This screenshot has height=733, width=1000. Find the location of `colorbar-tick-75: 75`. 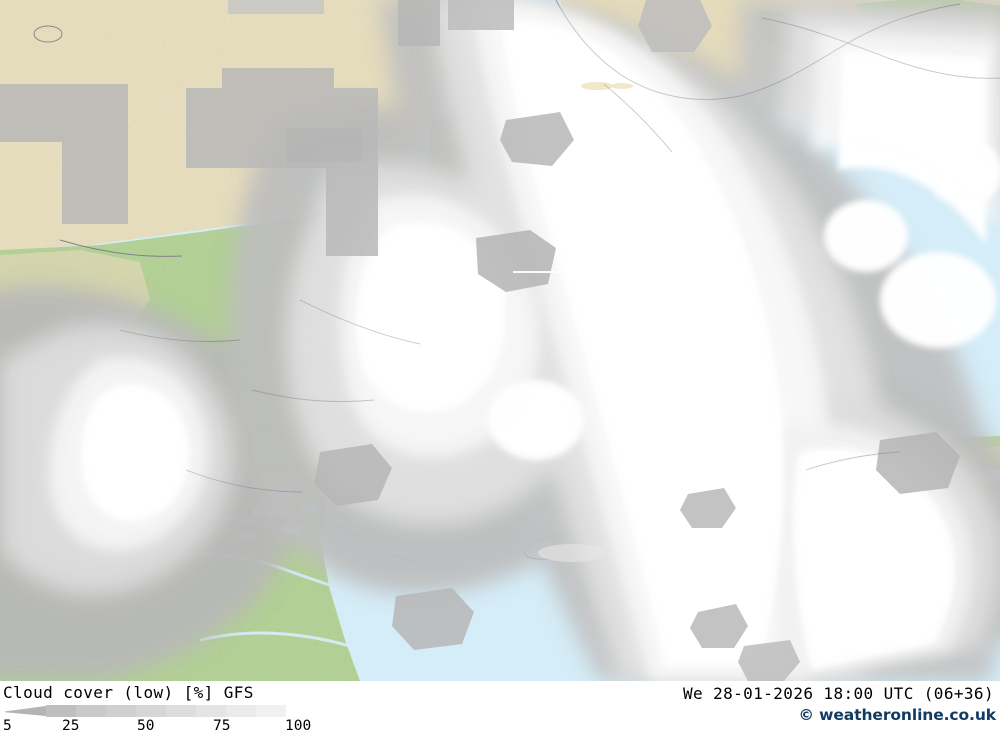

colorbar-tick-75: 75 is located at coordinates (222, 725).